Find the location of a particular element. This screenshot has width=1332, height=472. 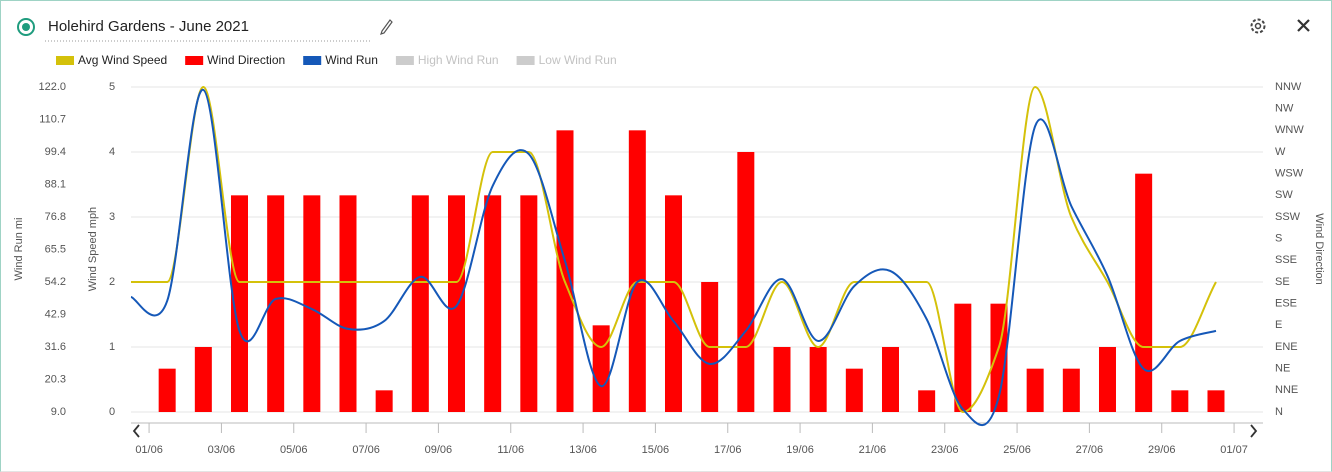

status-icon is located at coordinates (26, 27).